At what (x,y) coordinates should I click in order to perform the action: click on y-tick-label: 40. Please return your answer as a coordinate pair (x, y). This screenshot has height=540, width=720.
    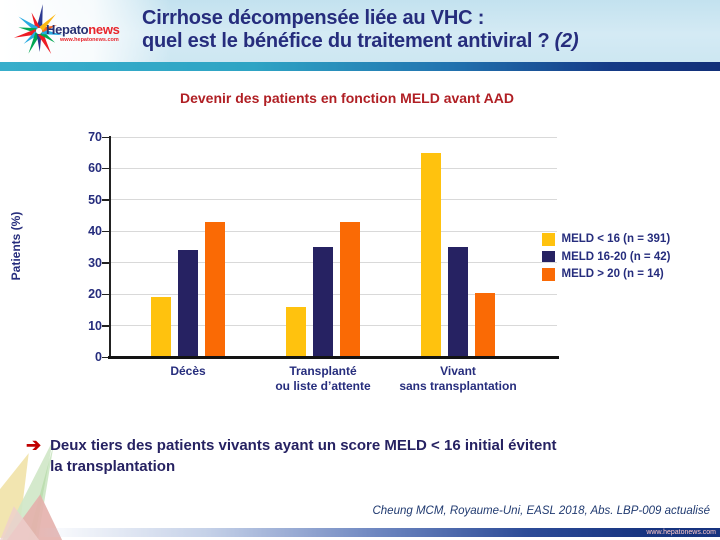
    Looking at the image, I should click on (95, 231).